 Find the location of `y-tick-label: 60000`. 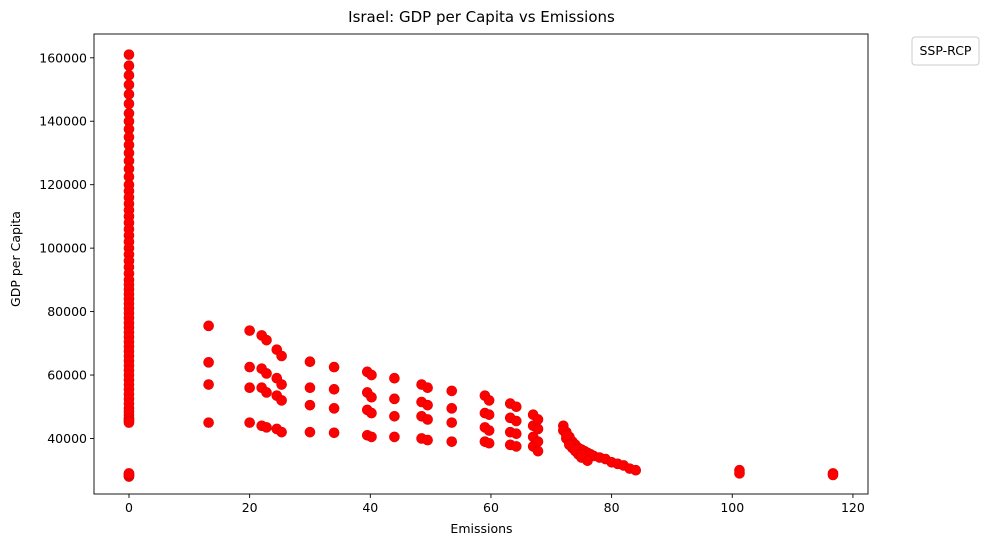

y-tick-label: 60000 is located at coordinates (67, 375).